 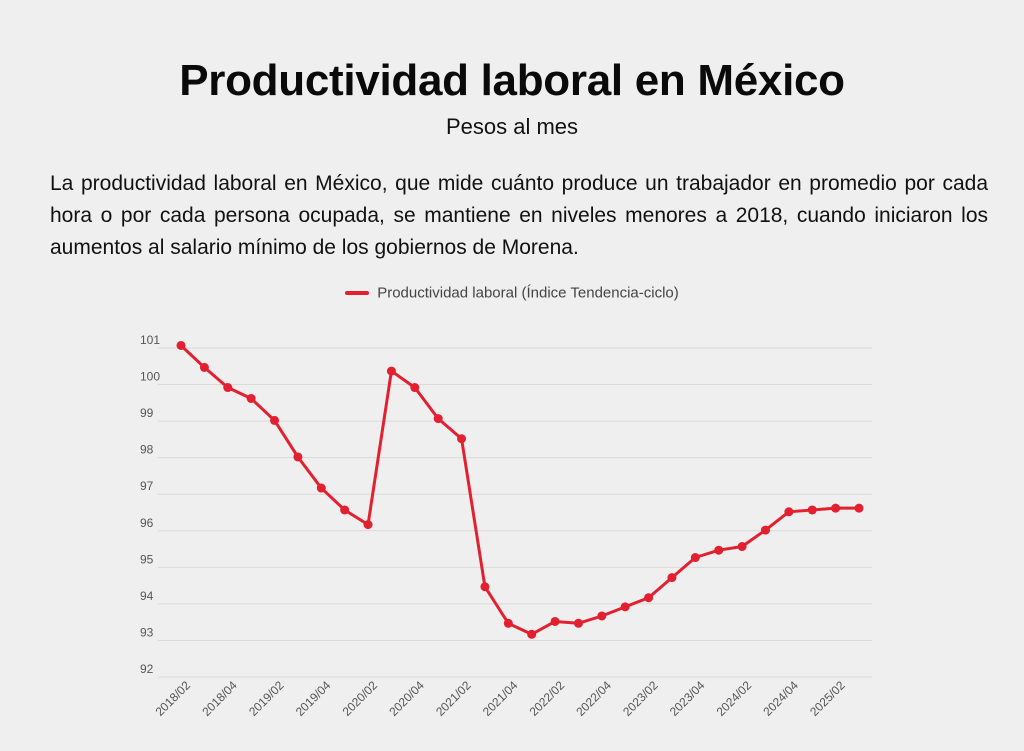 I want to click on x-tick-label: 2022/04, so click(x=593, y=698).